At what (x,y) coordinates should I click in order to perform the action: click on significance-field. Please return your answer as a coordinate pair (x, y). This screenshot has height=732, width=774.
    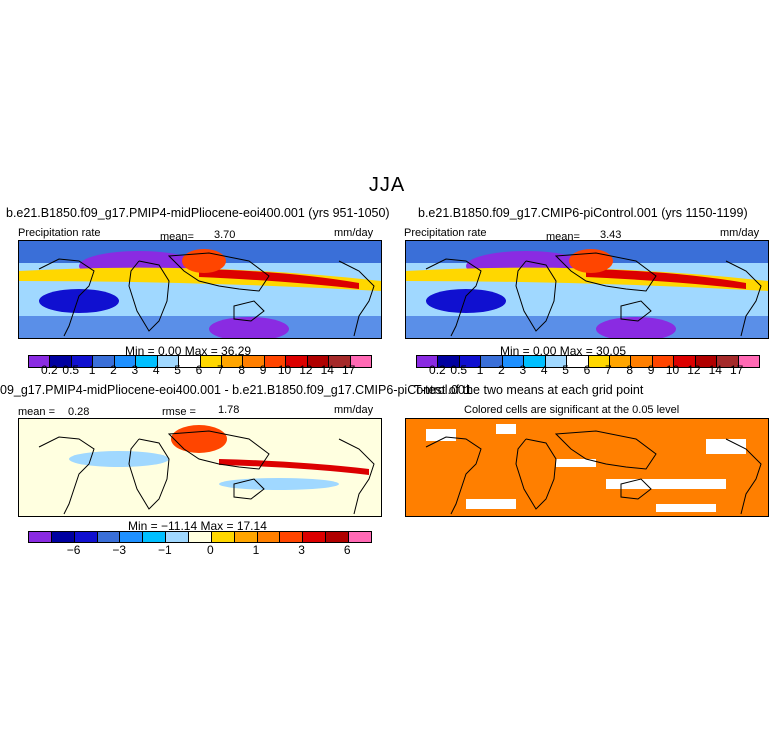
    Looking at the image, I should click on (587, 467).